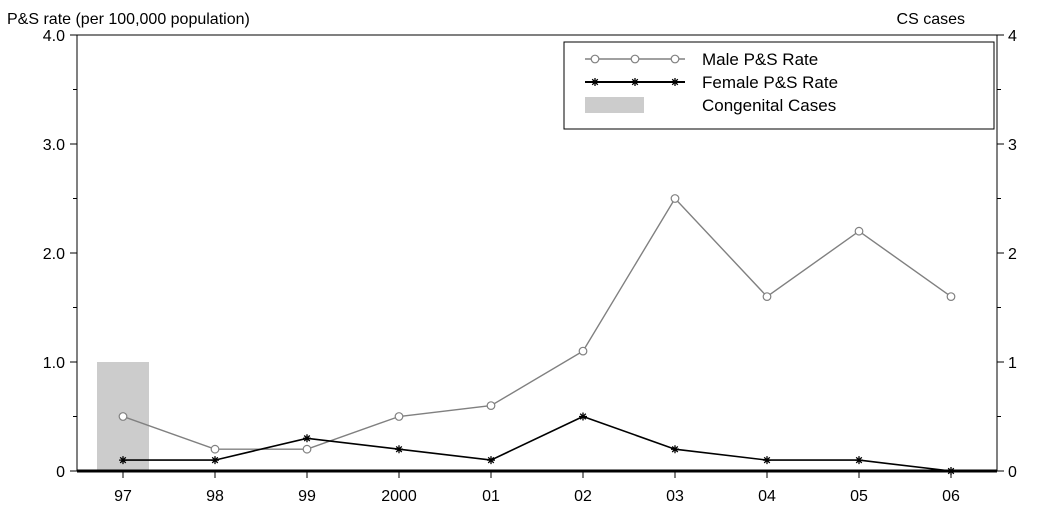 The width and height of the screenshot is (1047, 510). Describe the element at coordinates (128, 19) in the screenshot. I see `y-axis-left-title: P&S rate (per 100,000 population)` at that location.